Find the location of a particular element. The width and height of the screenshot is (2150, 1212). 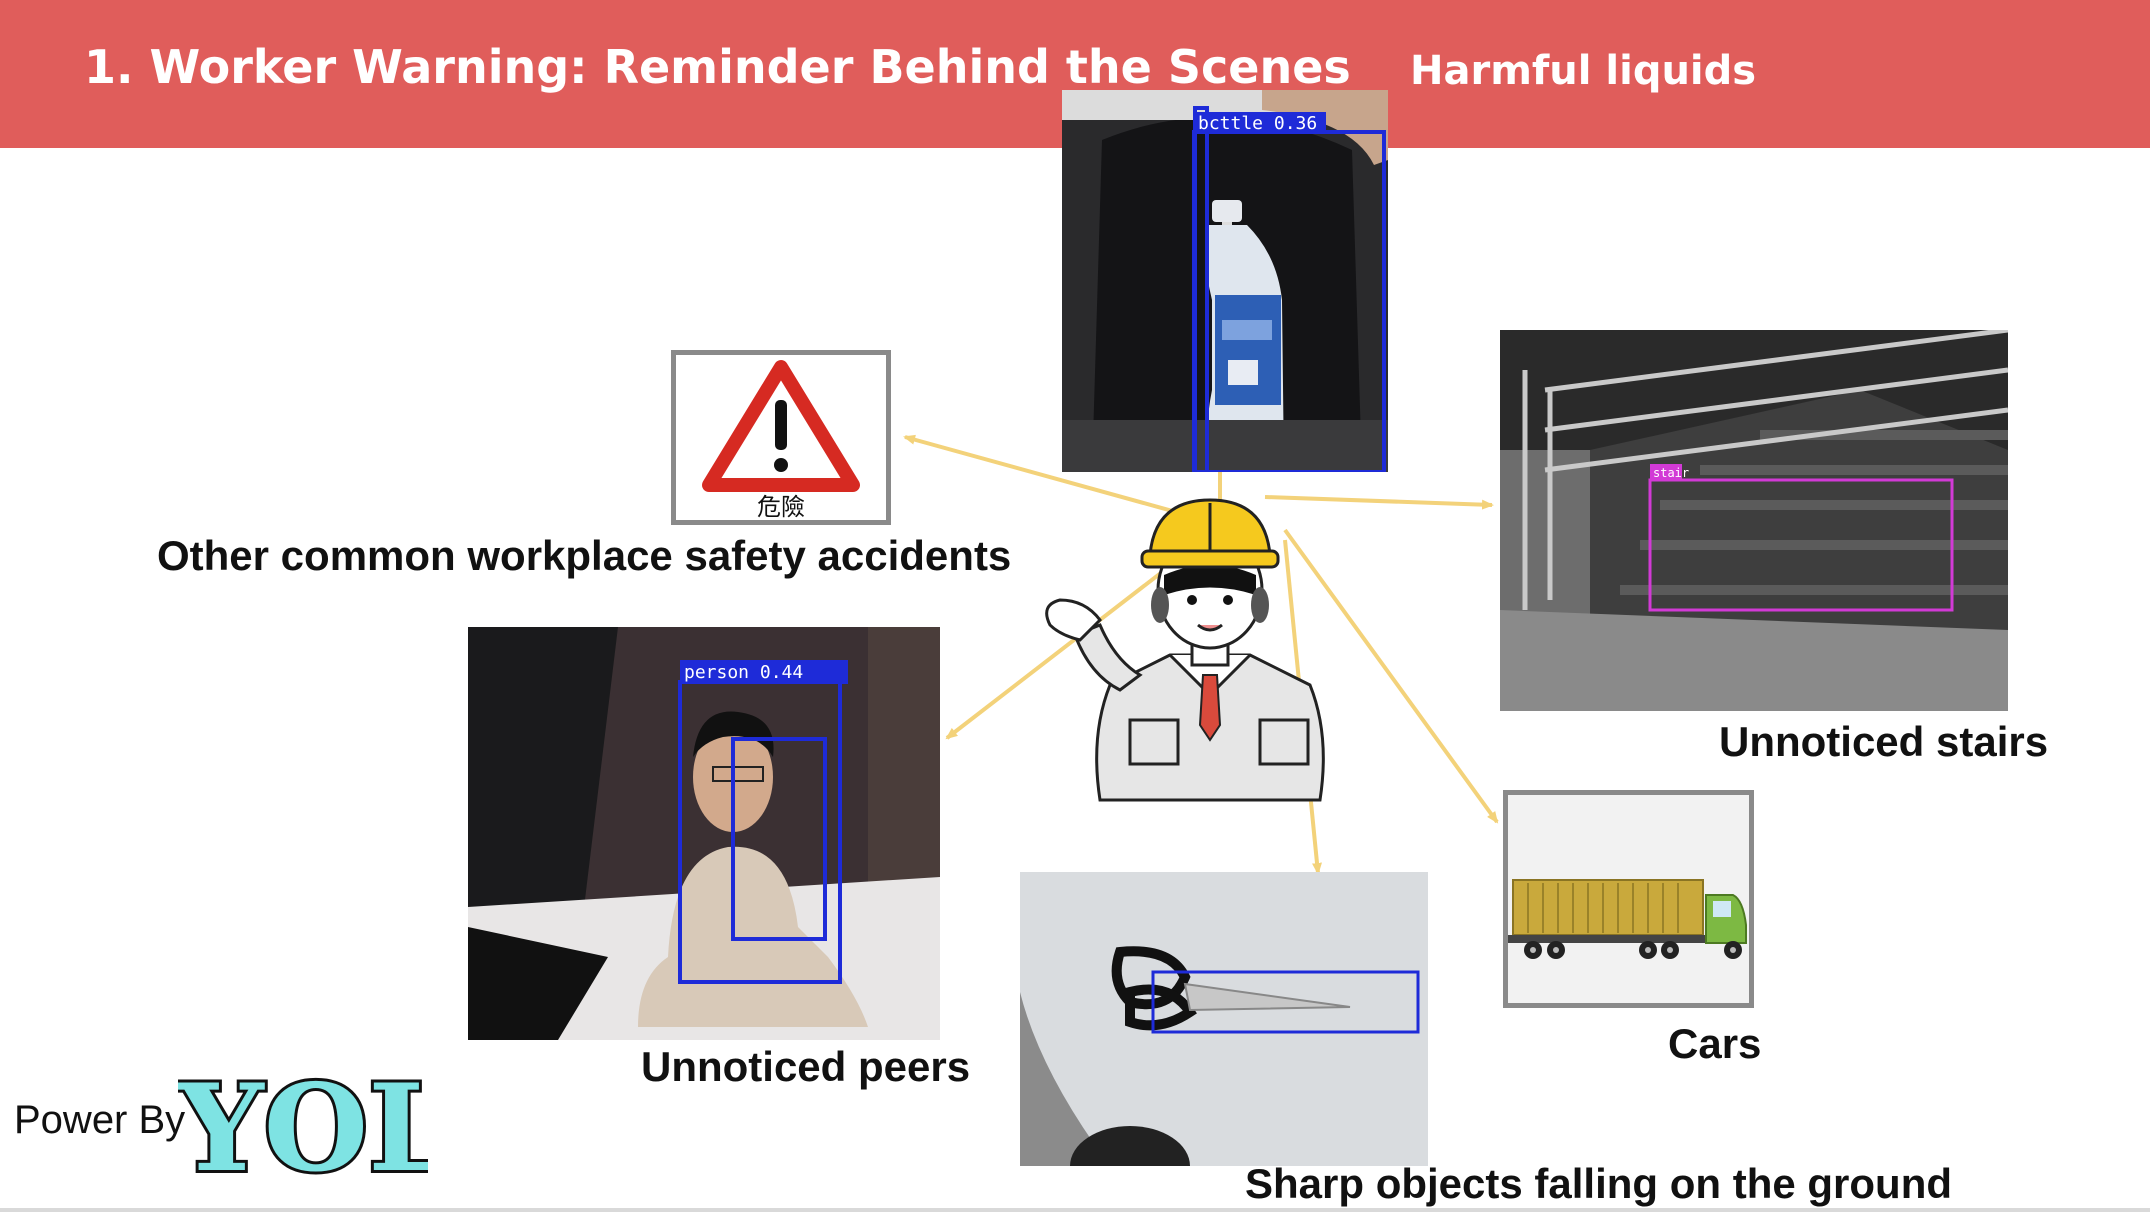

worker-illustration is located at coordinates (1185, 650).